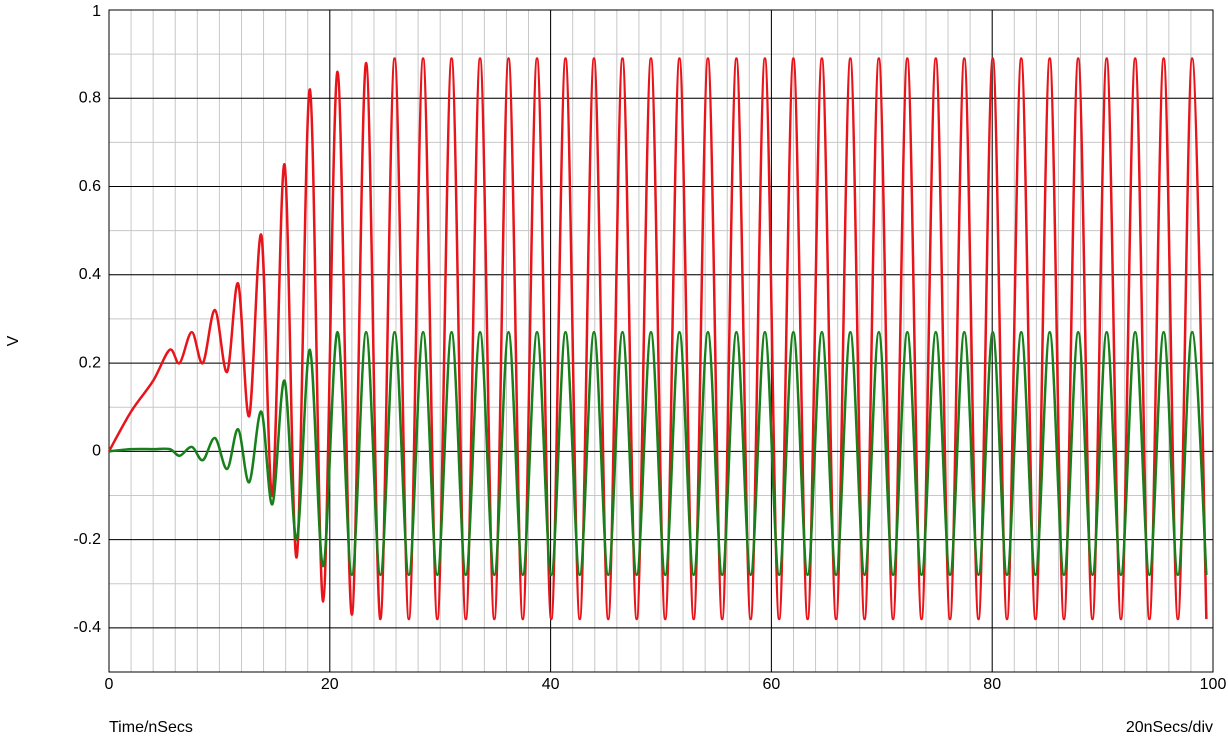 Image resolution: width=1228 pixels, height=739 pixels. Describe the element at coordinates (90, 274) in the screenshot. I see `y-tick-label: 0.4` at that location.